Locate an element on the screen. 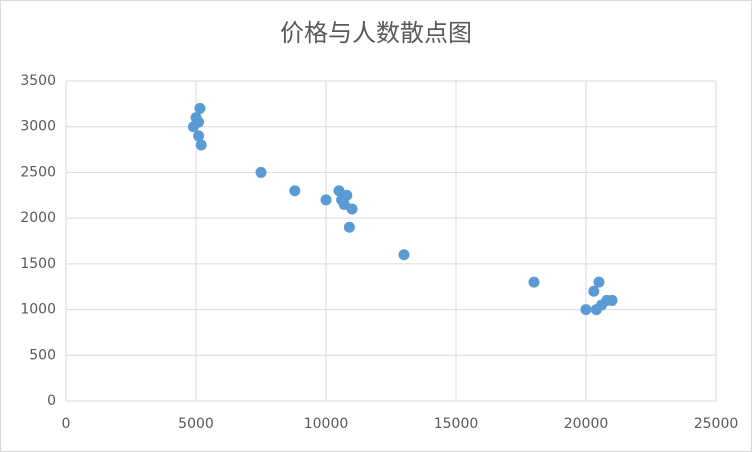 The width and height of the screenshot is (752, 452). y-tick-label: 2500 is located at coordinates (38, 172).